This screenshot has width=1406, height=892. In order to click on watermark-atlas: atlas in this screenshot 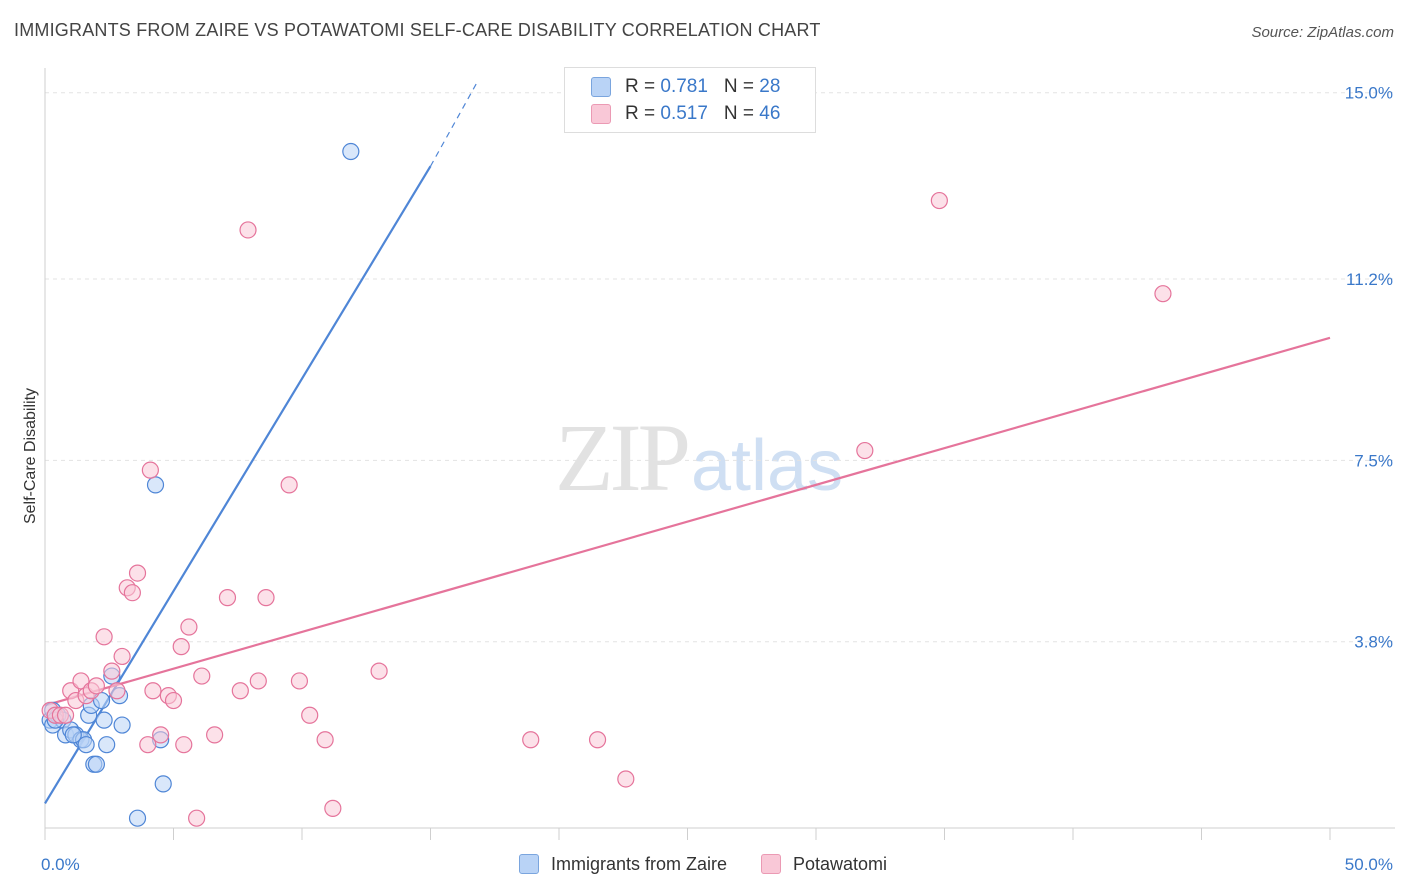, I will do `click(767, 466)`.